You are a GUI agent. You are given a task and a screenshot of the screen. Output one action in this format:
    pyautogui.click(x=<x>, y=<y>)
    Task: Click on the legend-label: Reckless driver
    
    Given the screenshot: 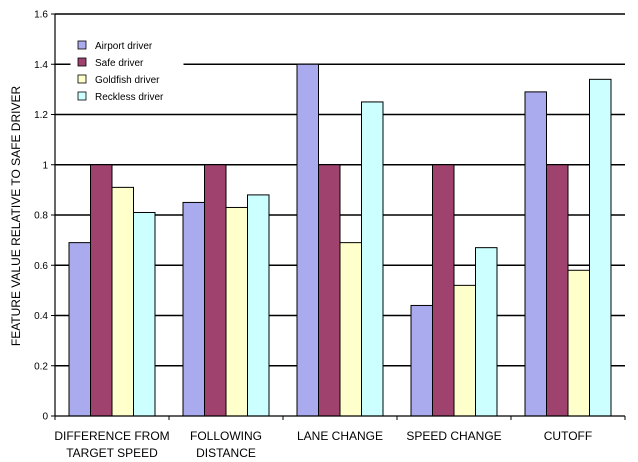 What is the action you would take?
    pyautogui.click(x=129, y=97)
    